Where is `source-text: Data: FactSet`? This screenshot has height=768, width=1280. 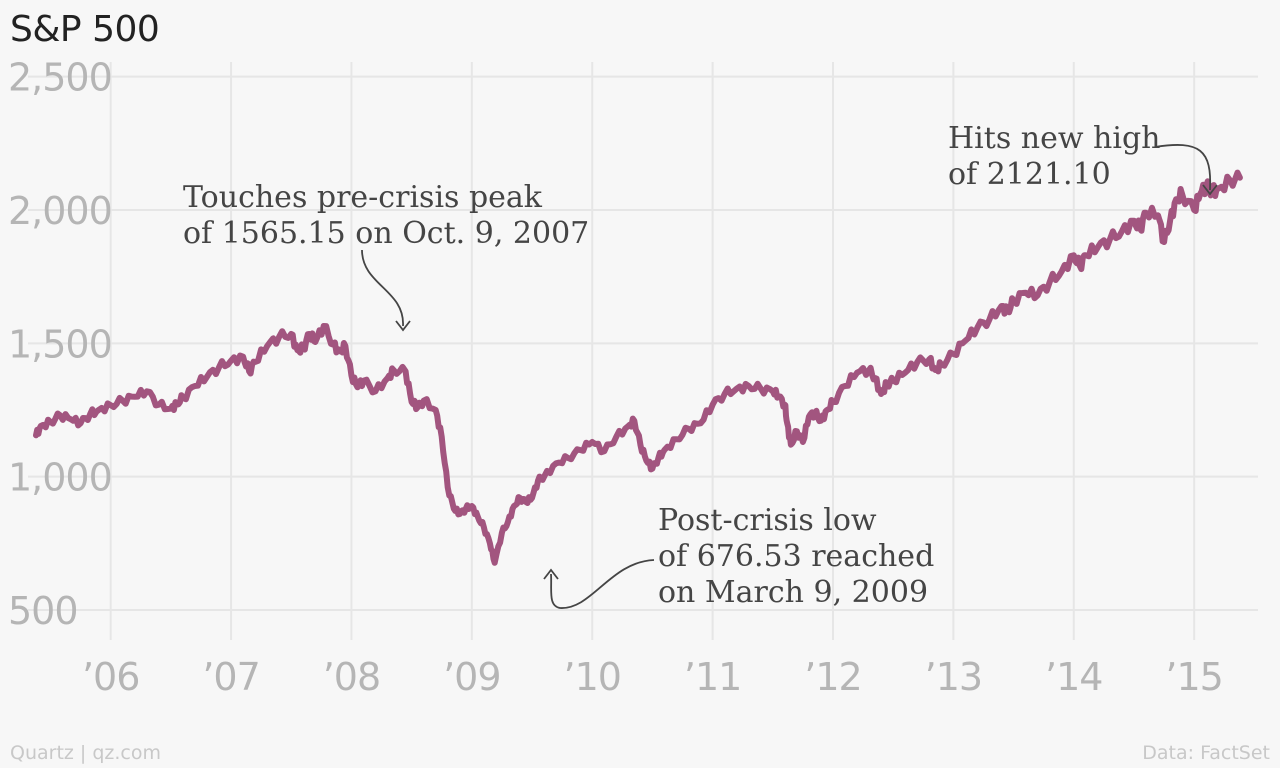
source-text: Data: FactSet is located at coordinates (1206, 753).